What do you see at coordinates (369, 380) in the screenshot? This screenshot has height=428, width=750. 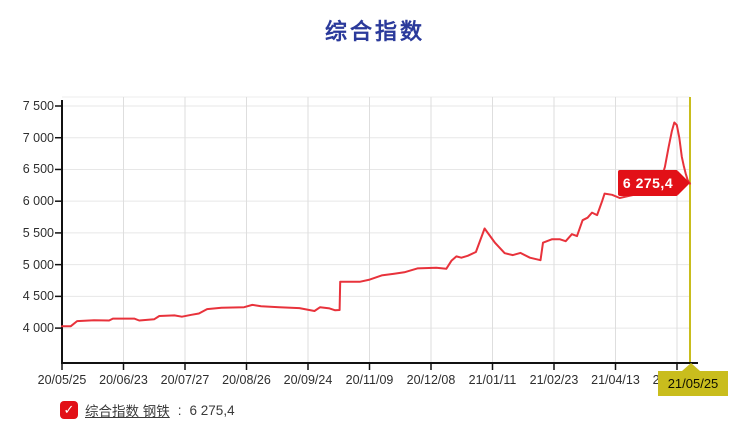 I see `x-tick-label: 20/11/09` at bounding box center [369, 380].